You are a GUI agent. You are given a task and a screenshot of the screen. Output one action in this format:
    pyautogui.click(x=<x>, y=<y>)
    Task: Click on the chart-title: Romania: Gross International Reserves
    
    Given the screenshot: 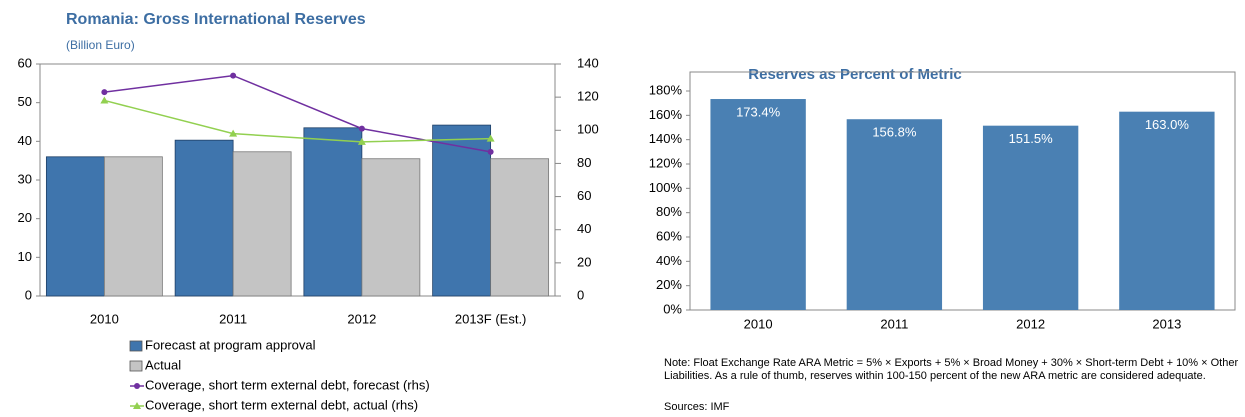 What is the action you would take?
    pyautogui.click(x=216, y=19)
    